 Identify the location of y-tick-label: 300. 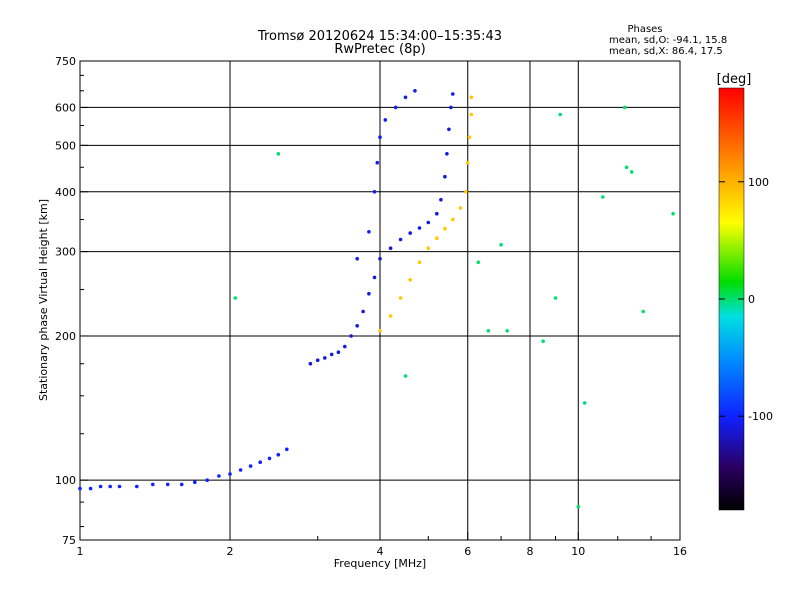
(65, 252).